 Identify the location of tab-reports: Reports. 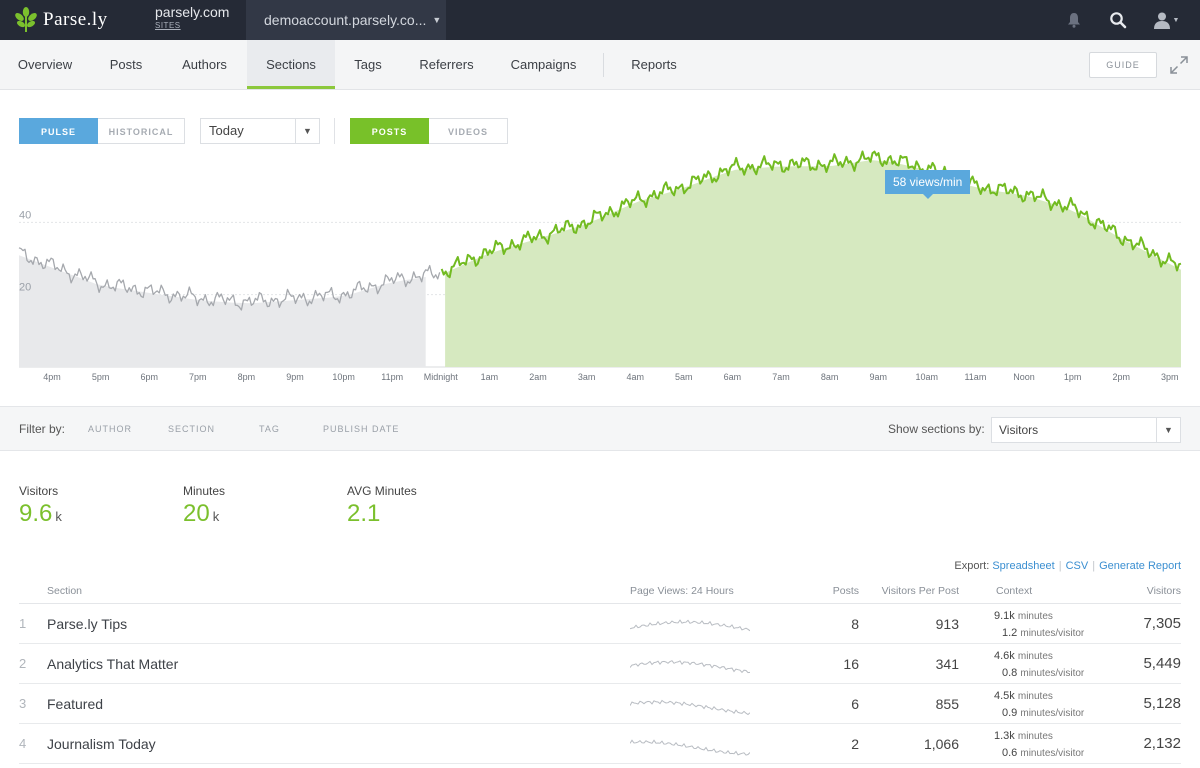
(654, 64).